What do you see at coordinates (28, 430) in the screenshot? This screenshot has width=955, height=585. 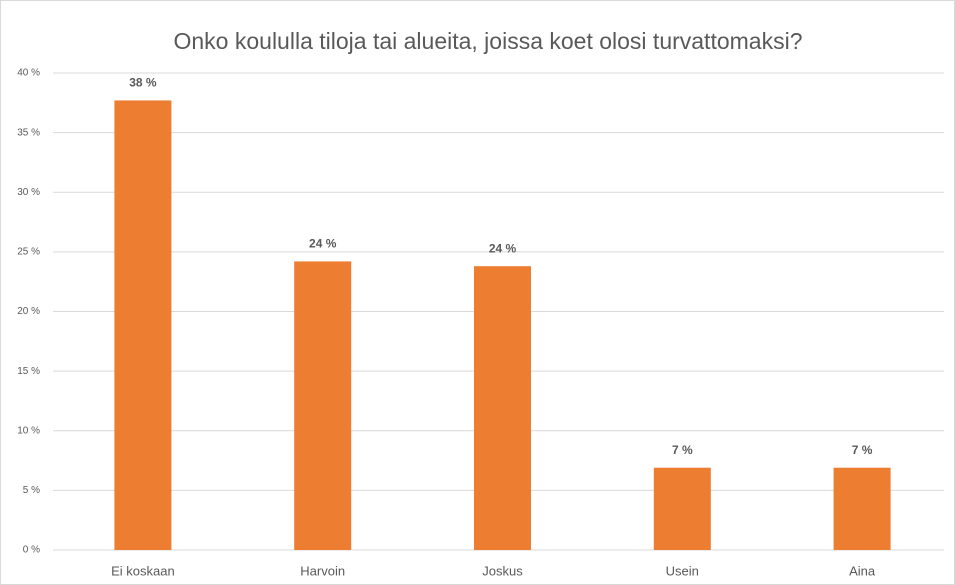 I see `y-tick-label: 10 %` at bounding box center [28, 430].